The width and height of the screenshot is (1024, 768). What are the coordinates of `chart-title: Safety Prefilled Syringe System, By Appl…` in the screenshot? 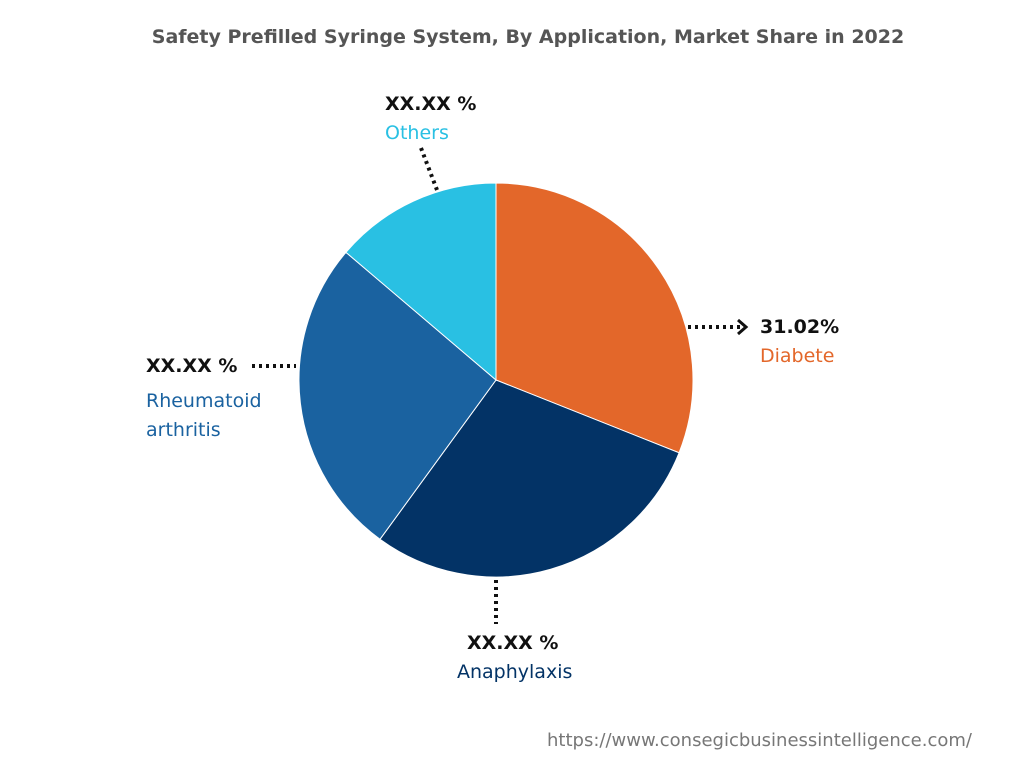 It's located at (528, 37).